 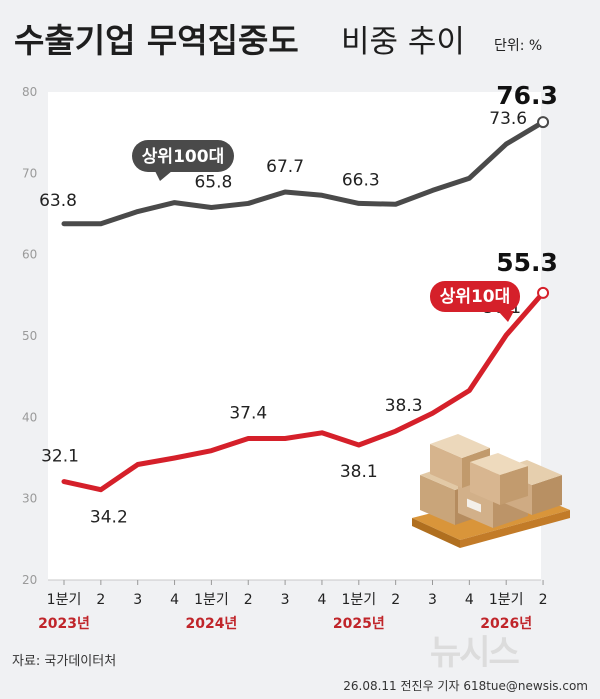 I want to click on year-label: 2025년, so click(x=359, y=624).